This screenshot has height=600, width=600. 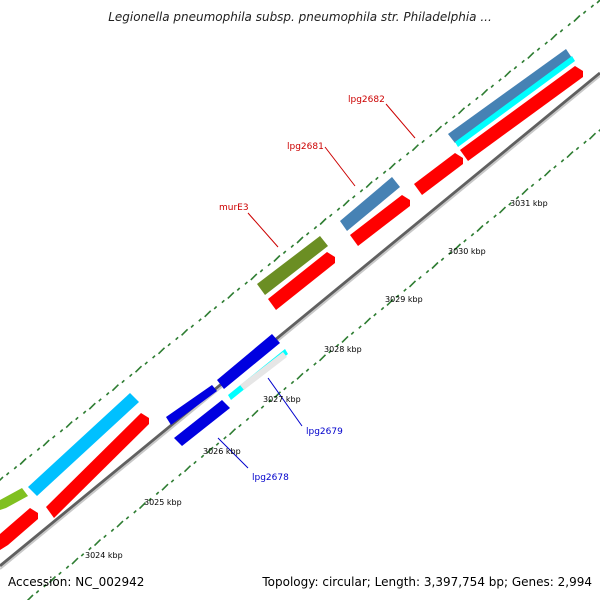 I want to click on scale-tick-3027: 3027 kbp, so click(x=282, y=399).